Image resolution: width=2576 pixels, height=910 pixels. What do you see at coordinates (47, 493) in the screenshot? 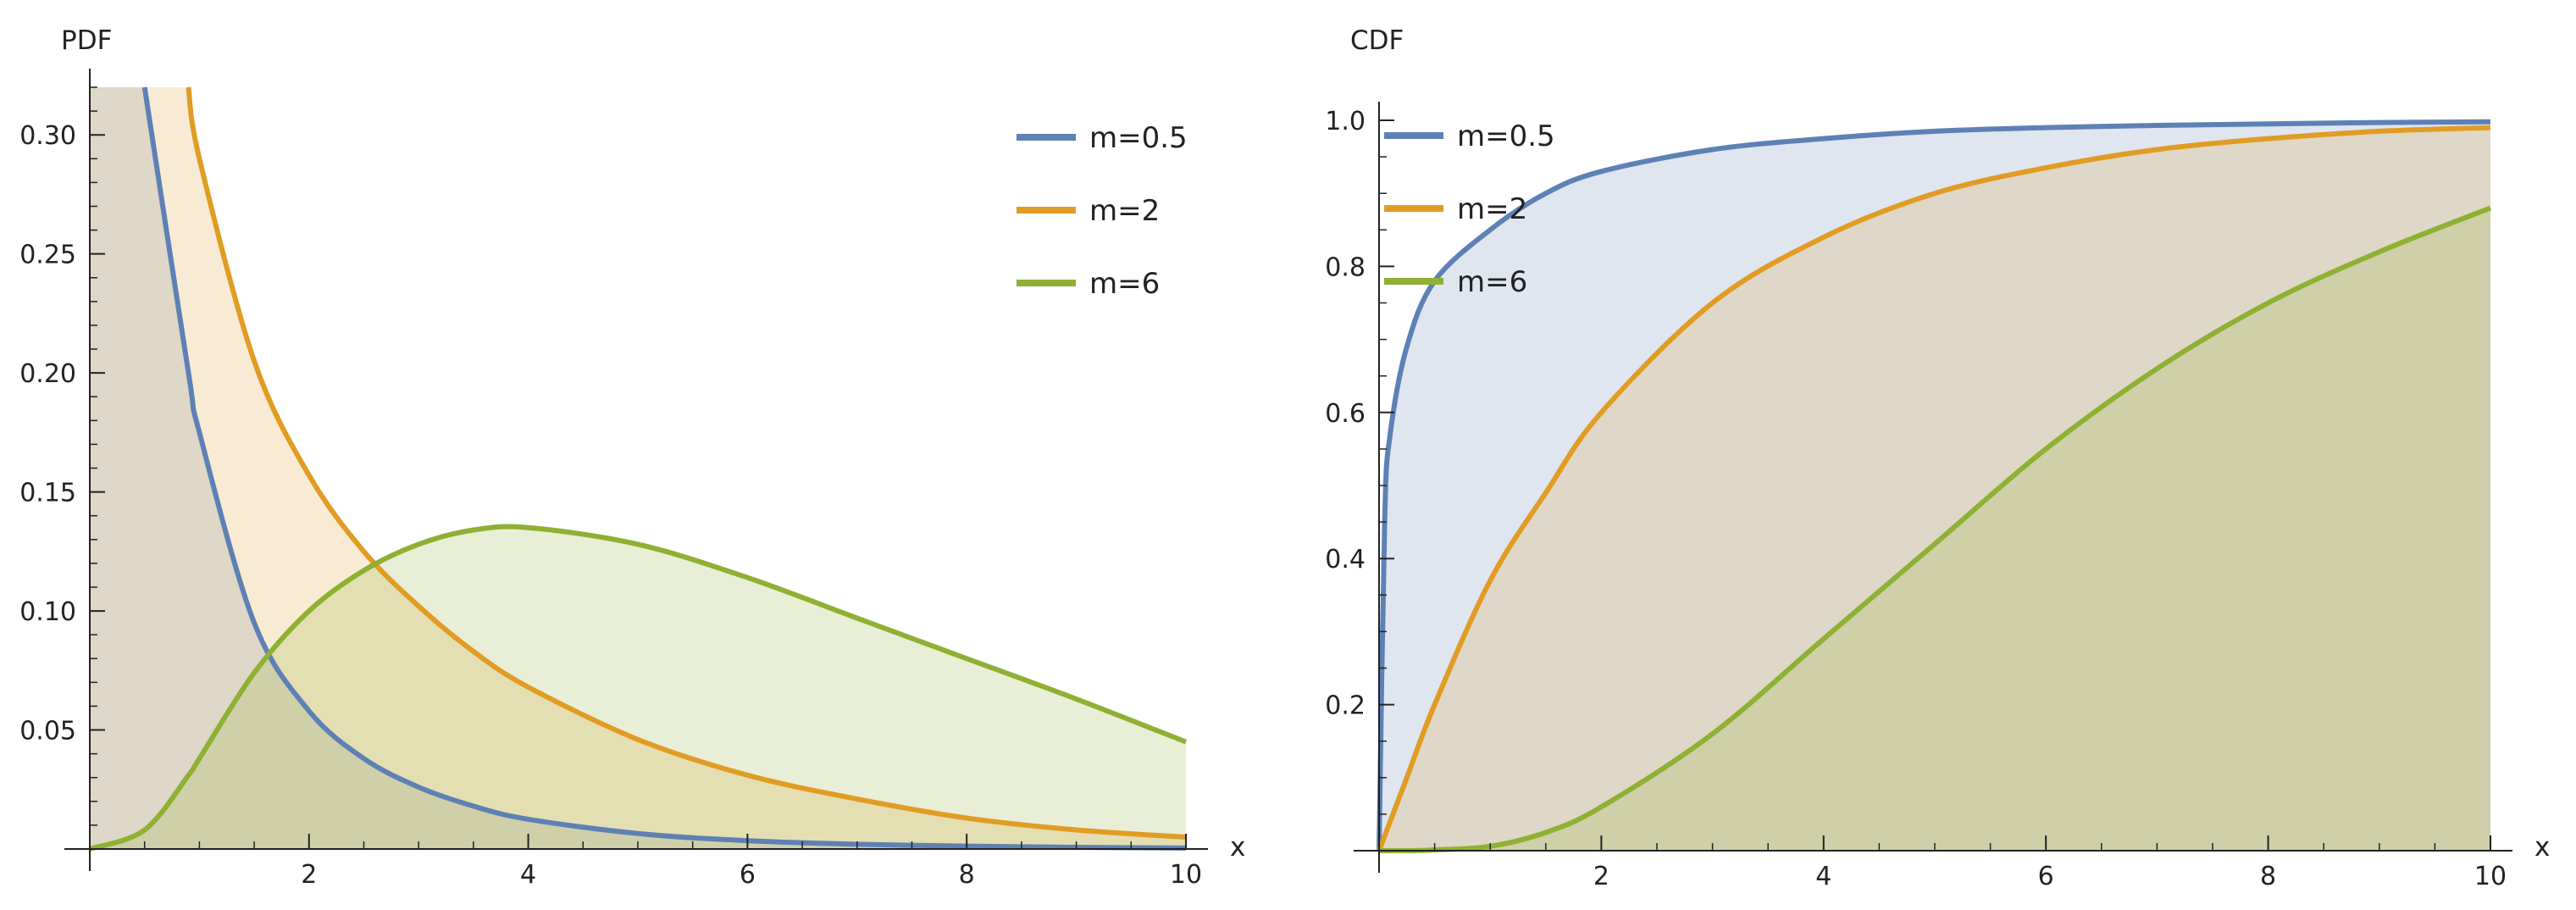
I see `y-tick-label: 0.15` at bounding box center [47, 493].